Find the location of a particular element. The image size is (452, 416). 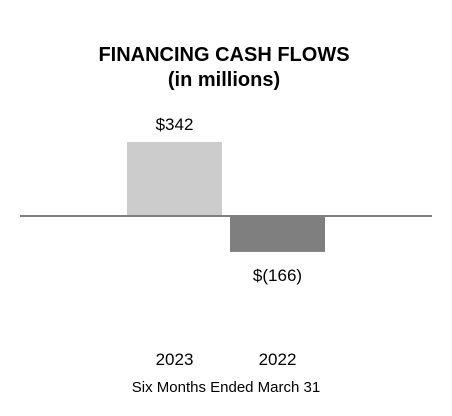

chart-title: FINANCING CASH FLOWS is located at coordinates (223, 55).